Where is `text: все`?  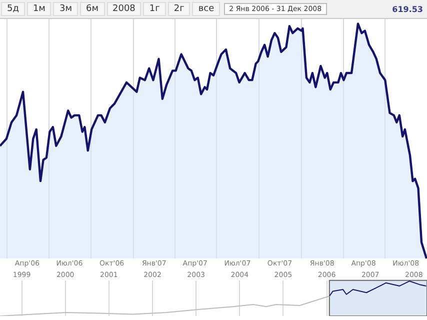
text: все is located at coordinates (206, 9).